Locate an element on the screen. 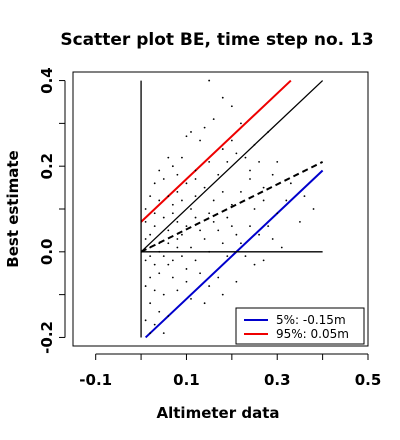  legend-label-5pct: 5%: -0.15m is located at coordinates (311, 320).